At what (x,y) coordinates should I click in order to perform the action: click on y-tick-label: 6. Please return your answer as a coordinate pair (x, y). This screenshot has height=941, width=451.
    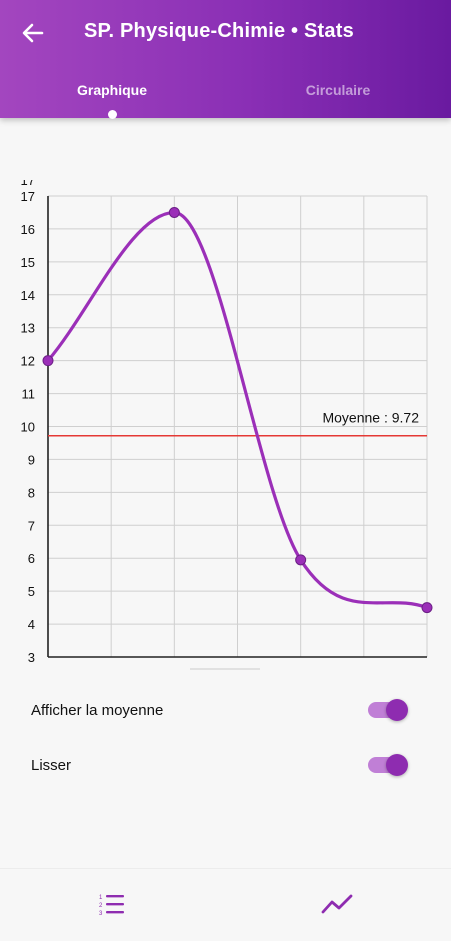
    Looking at the image, I should click on (31, 558).